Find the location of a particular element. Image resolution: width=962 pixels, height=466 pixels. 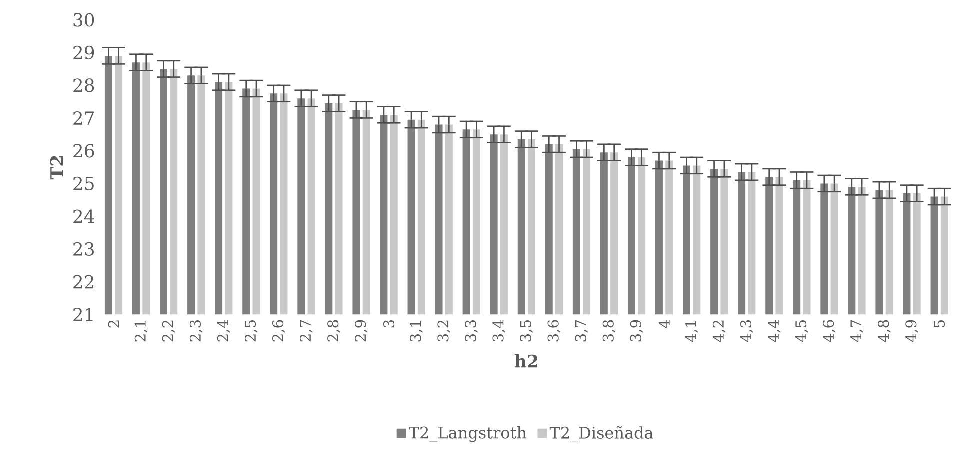

y-tick-label: 21 is located at coordinates (83, 315).